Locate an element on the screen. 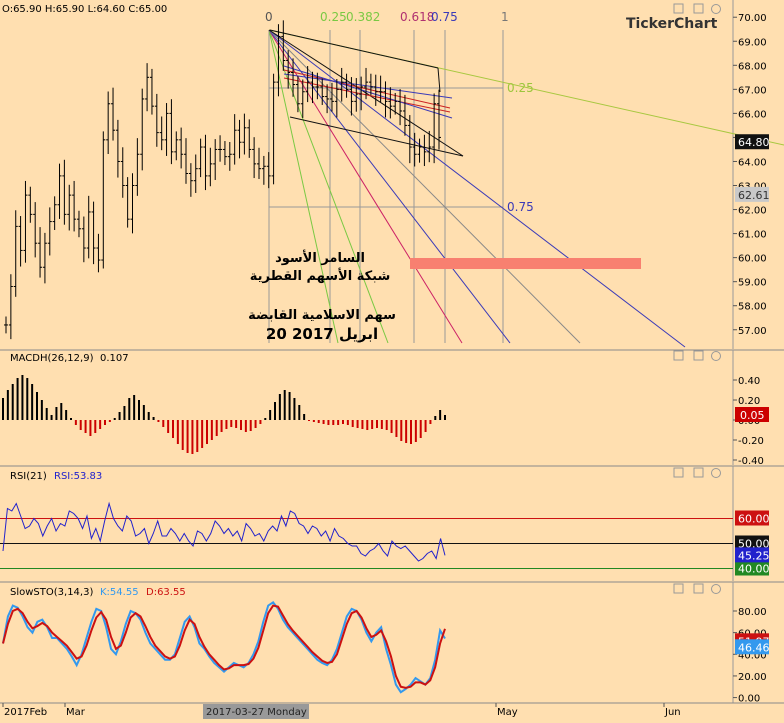 This screenshot has width=784, height=723. rsi-line is located at coordinates (224, 531).